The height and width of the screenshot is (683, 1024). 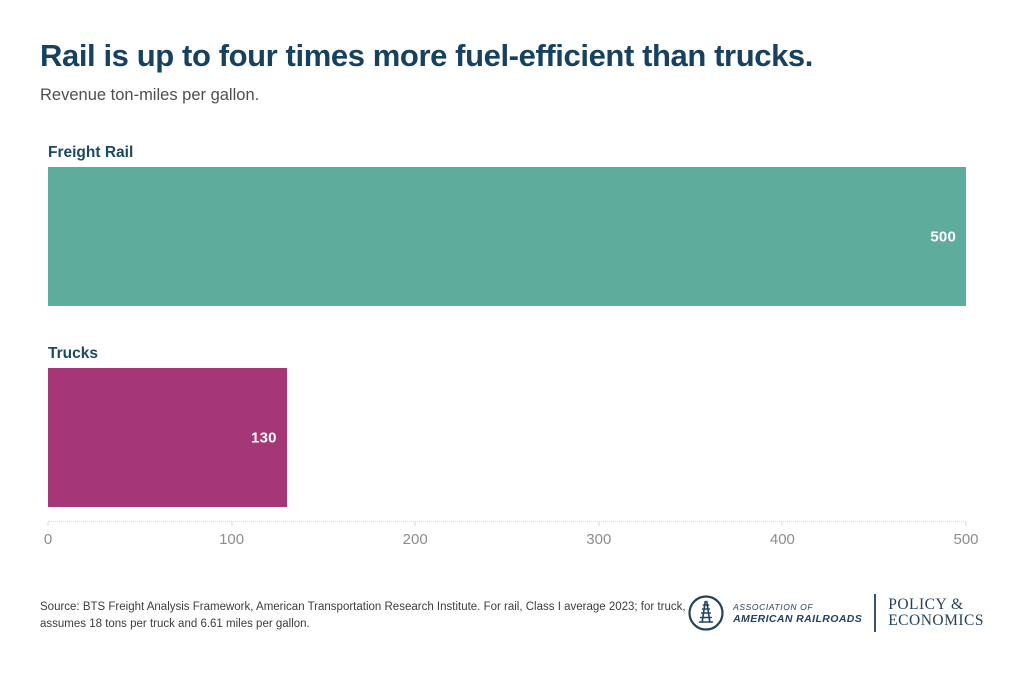 I want to click on aar-railroad-logo-icon, so click(x=706, y=613).